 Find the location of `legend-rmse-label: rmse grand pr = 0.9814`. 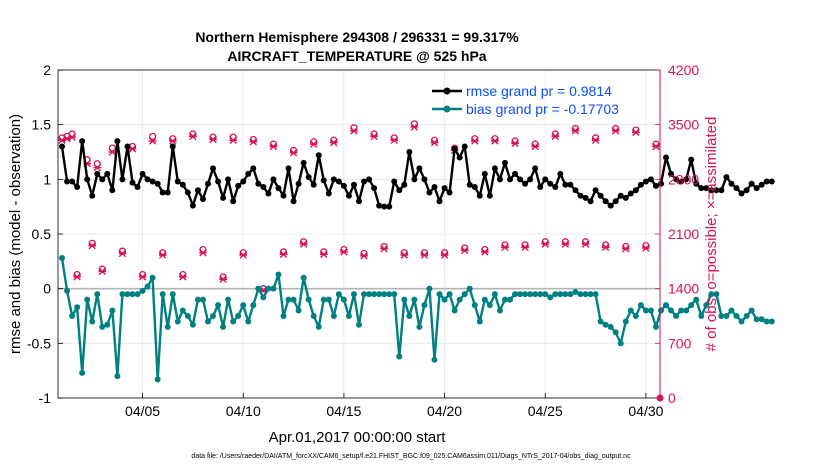

legend-rmse-label: rmse grand pr = 0.9814 is located at coordinates (539, 91).